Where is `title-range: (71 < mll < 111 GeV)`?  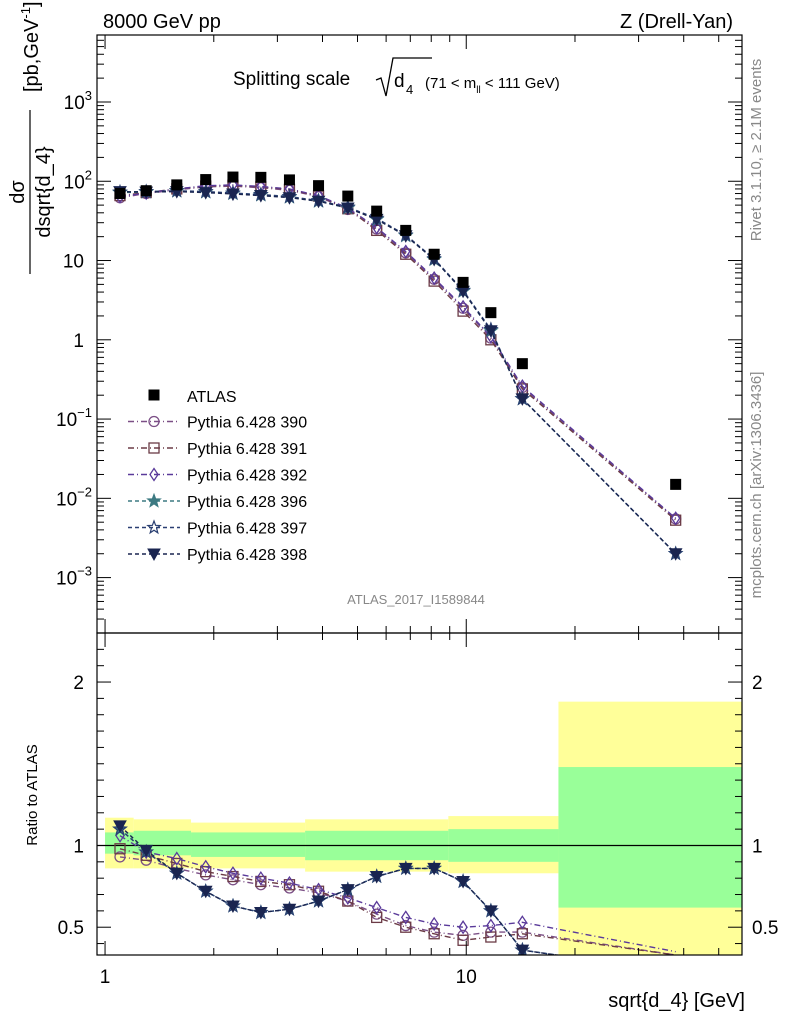 title-range: (71 < mll < 111 GeV) is located at coordinates (492, 85).